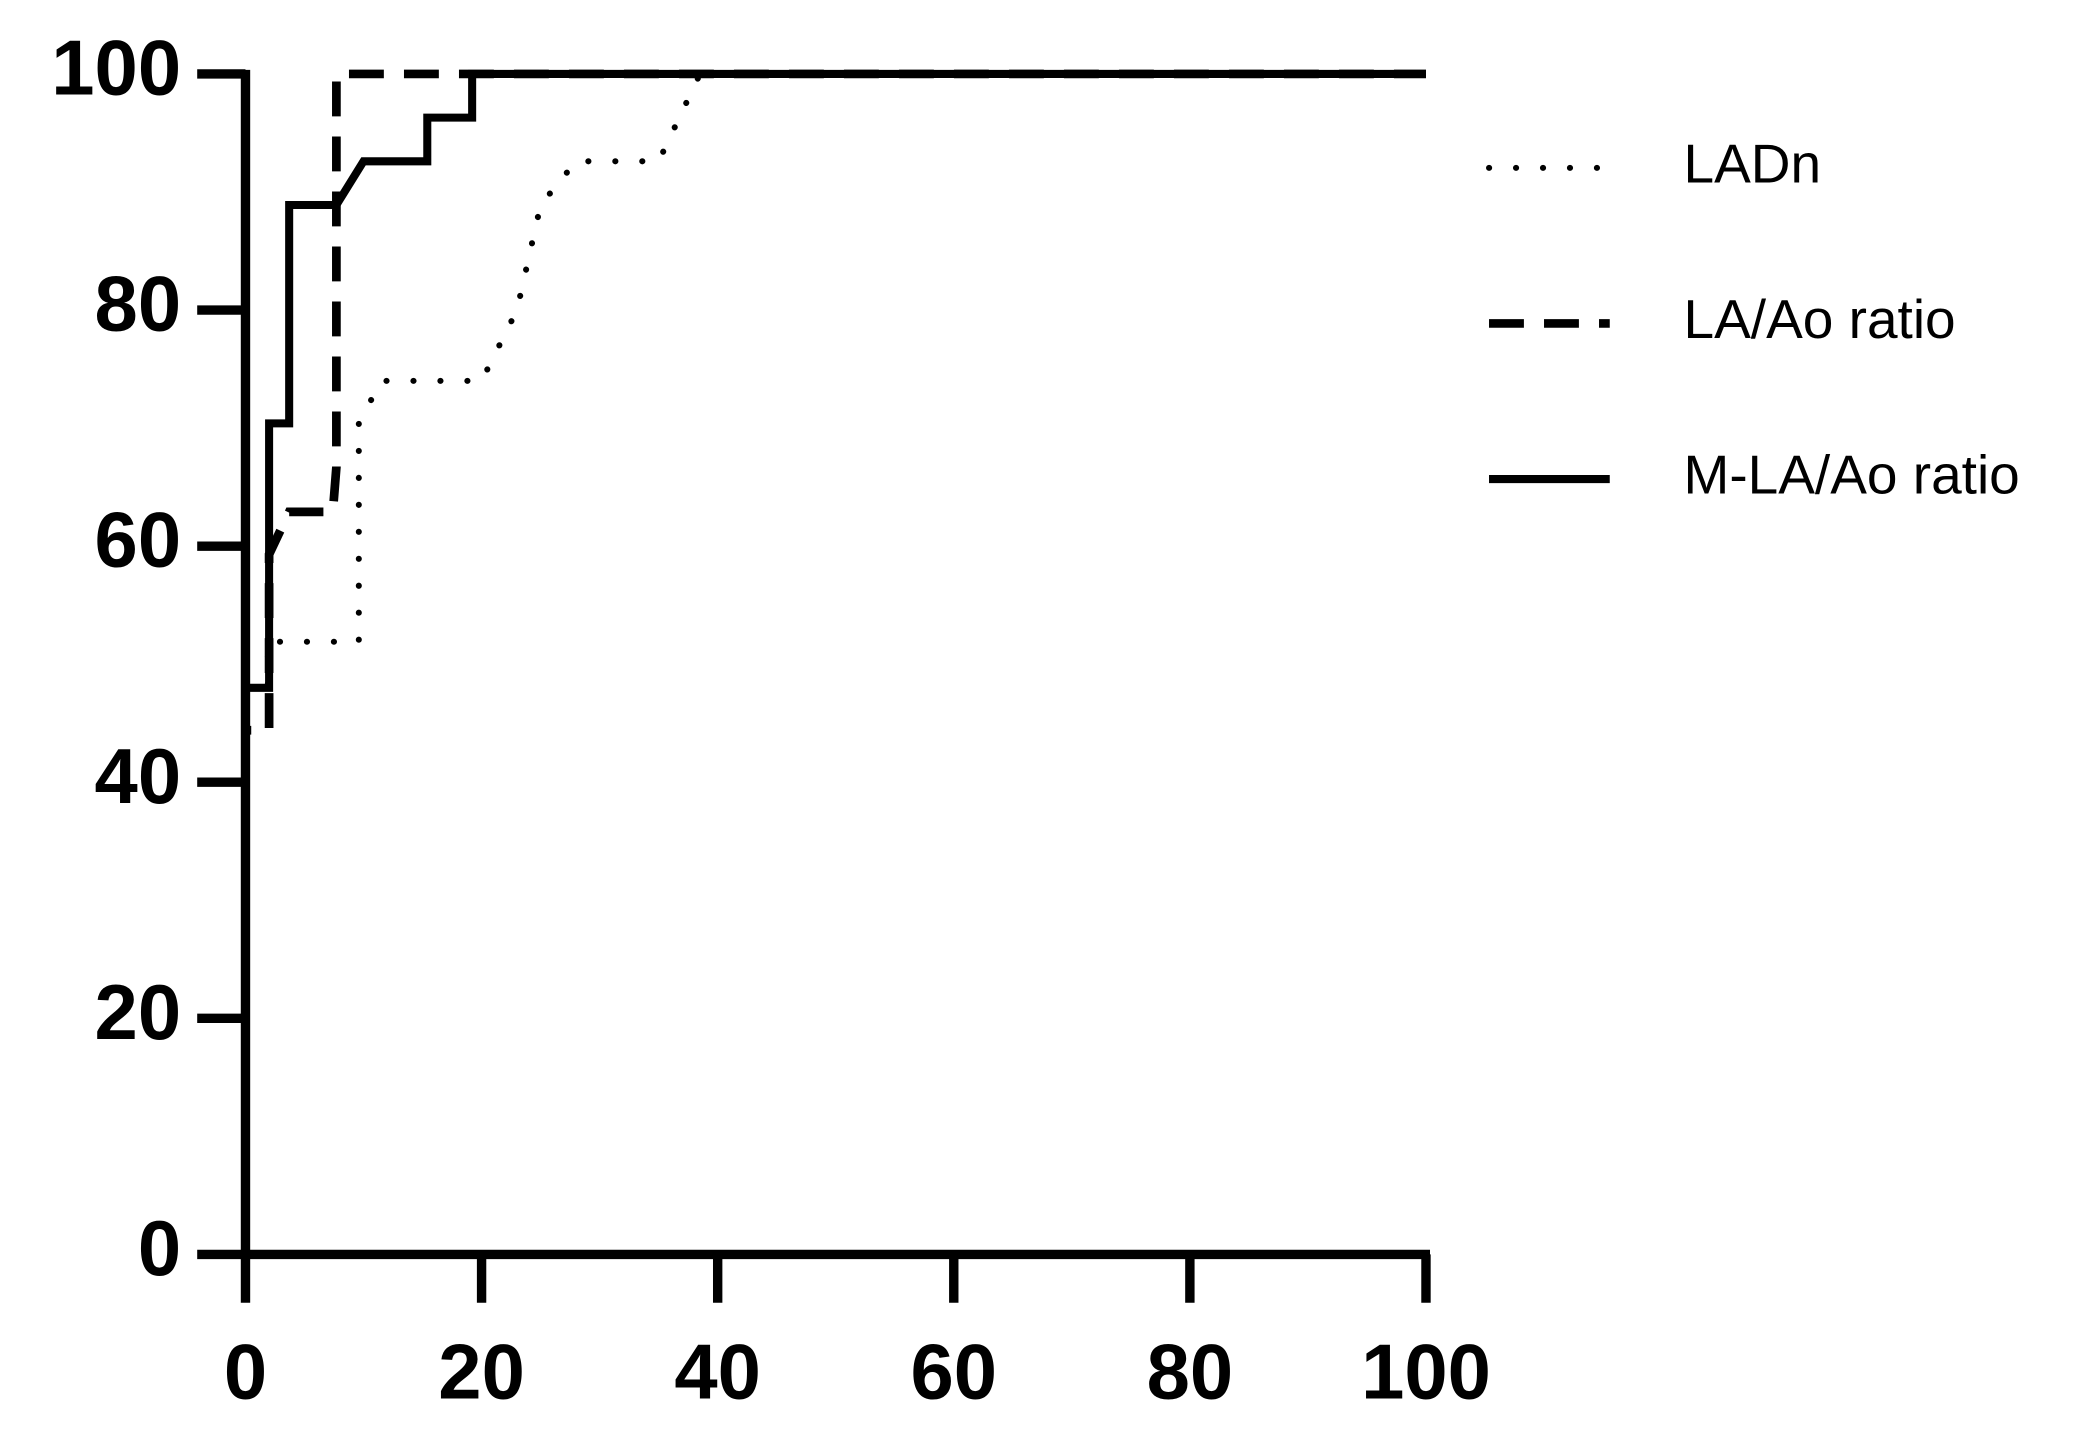 This screenshot has width=2090, height=1433. Describe the element at coordinates (116, 68) in the screenshot. I see `y-tick-label: 100` at that location.